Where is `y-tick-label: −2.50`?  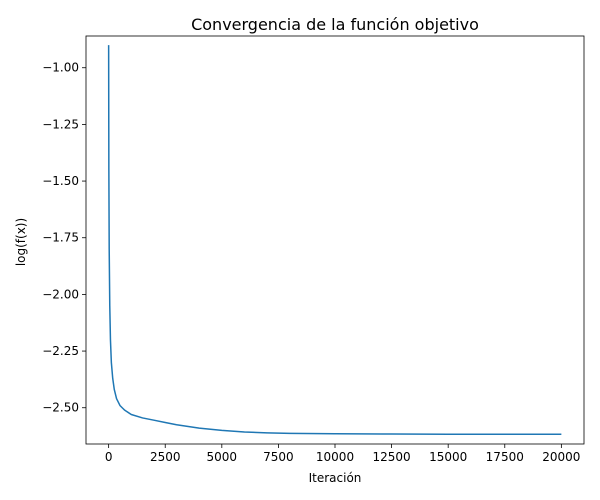
y-tick-label: −2.50 is located at coordinates (60, 408).